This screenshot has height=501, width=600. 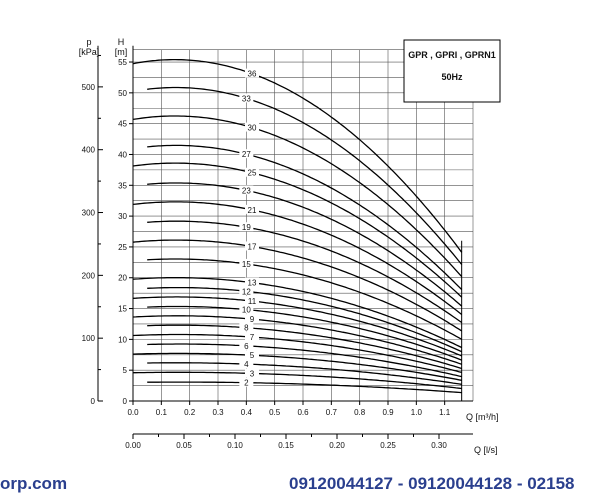 I want to click on chart-title: GPR , GPRI , GPRN1, so click(x=452, y=55).